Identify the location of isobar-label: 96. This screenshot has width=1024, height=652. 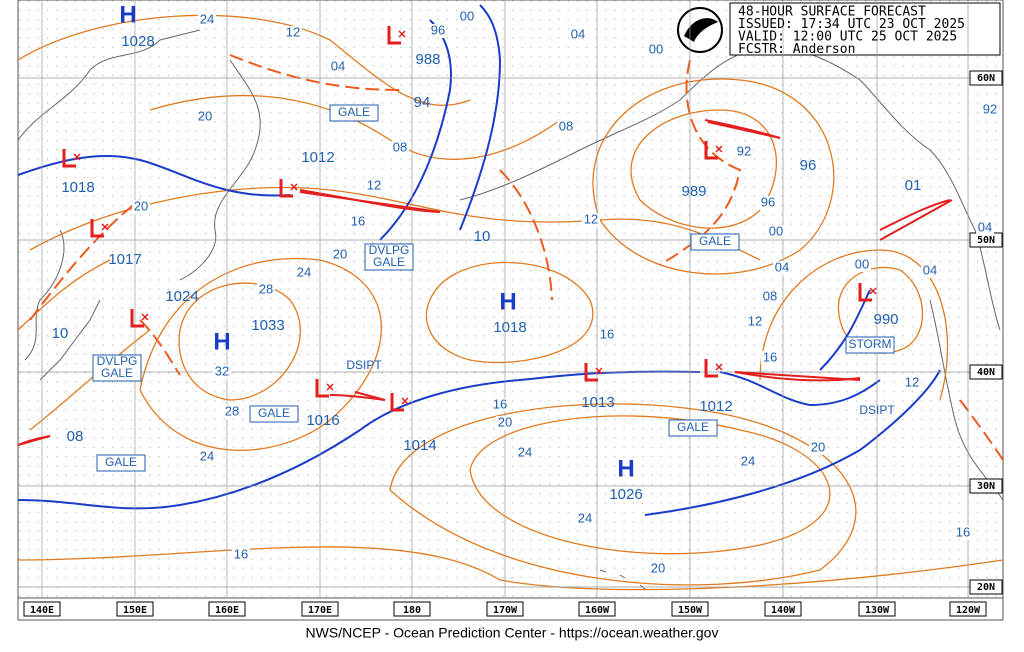
(768, 201).